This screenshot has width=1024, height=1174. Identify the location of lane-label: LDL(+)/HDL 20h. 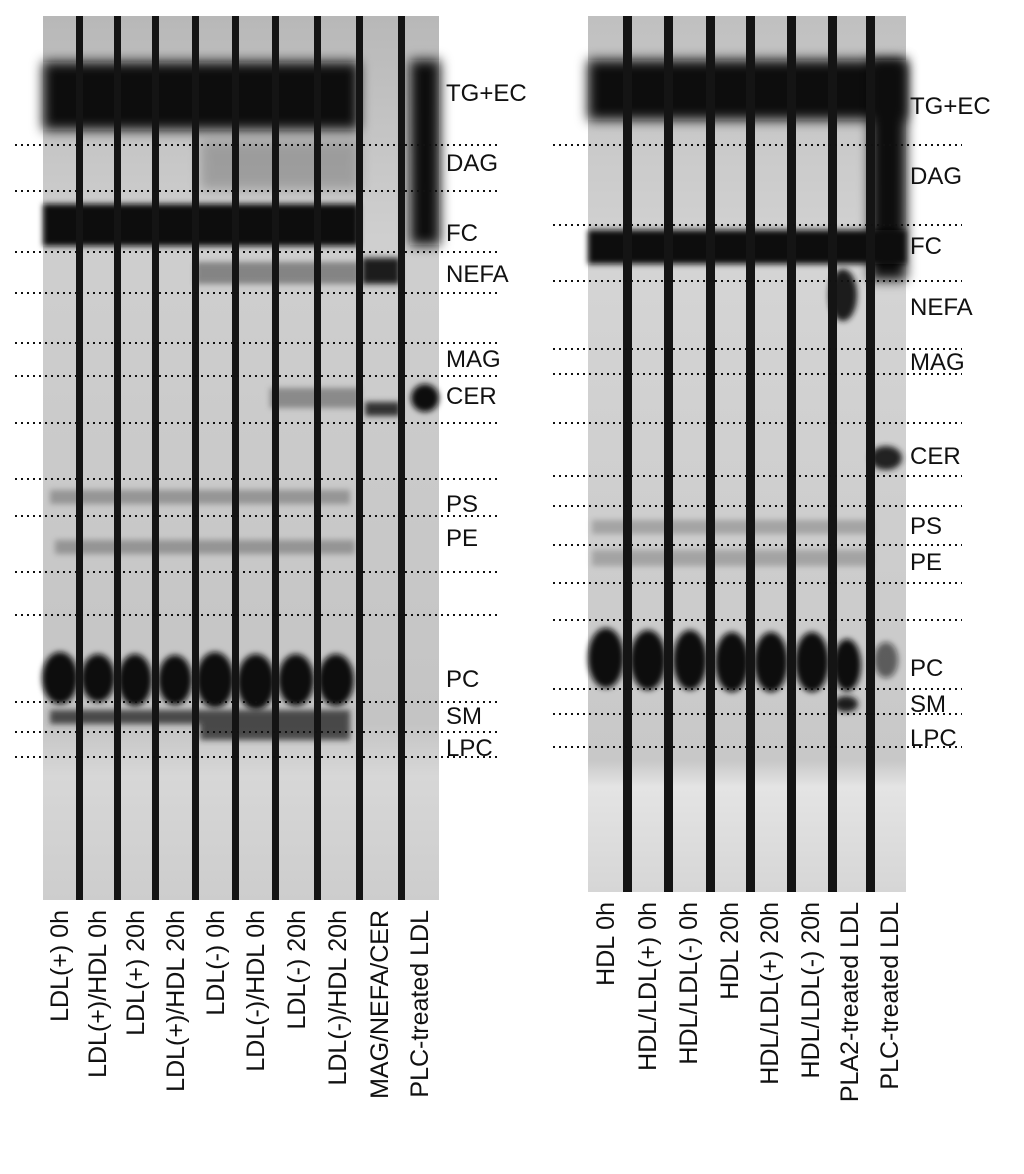
(176, 1001).